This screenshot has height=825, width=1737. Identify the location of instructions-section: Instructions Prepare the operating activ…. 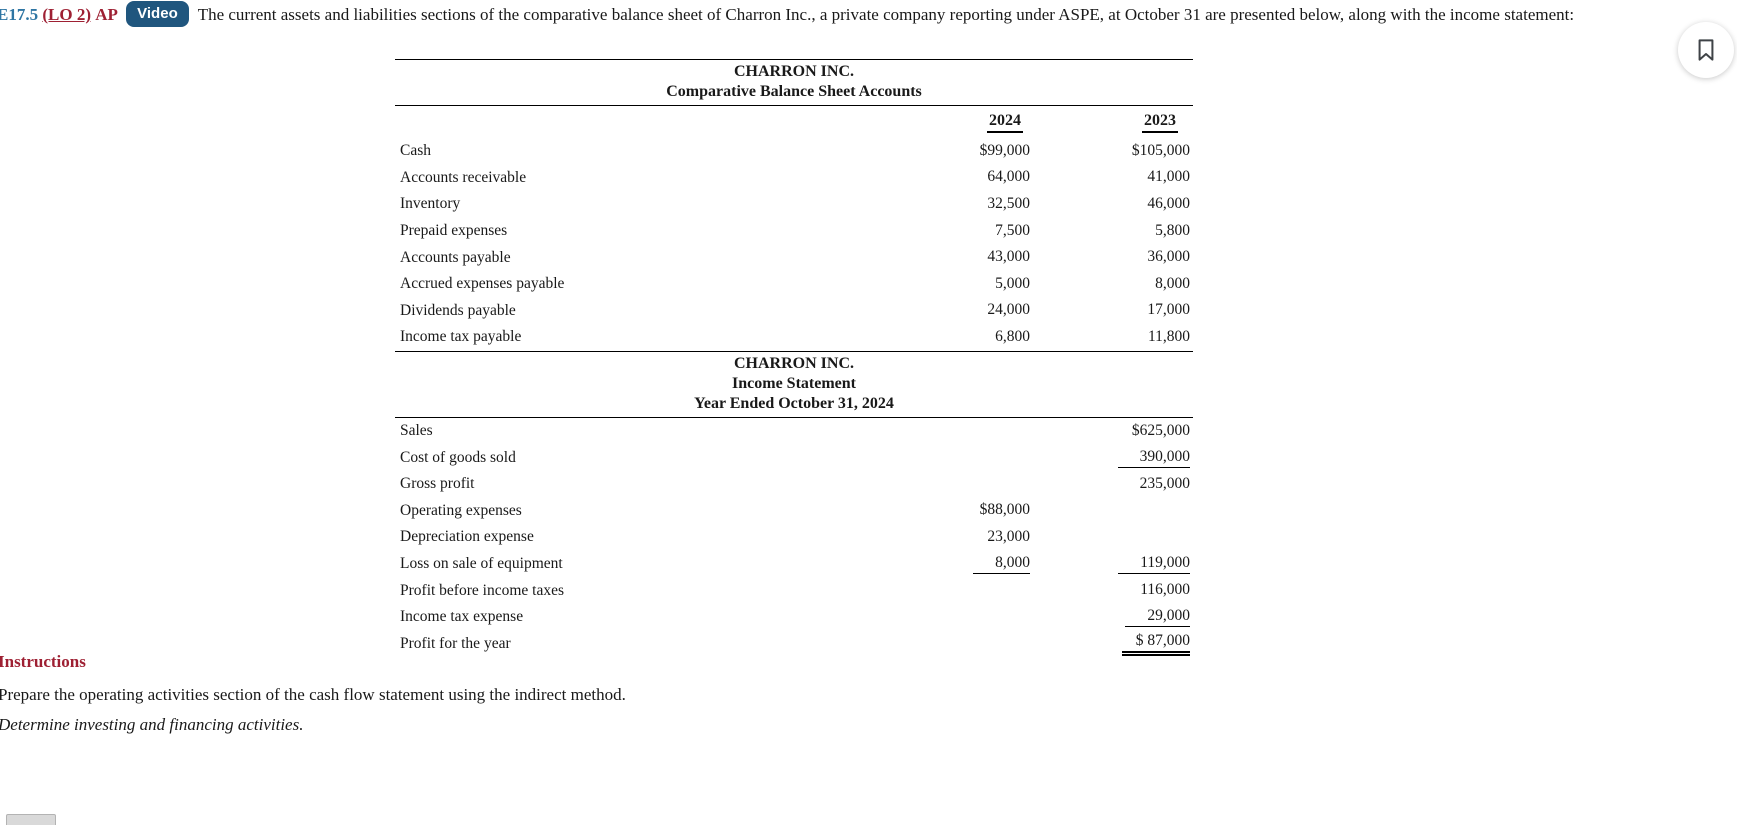
(599, 696).